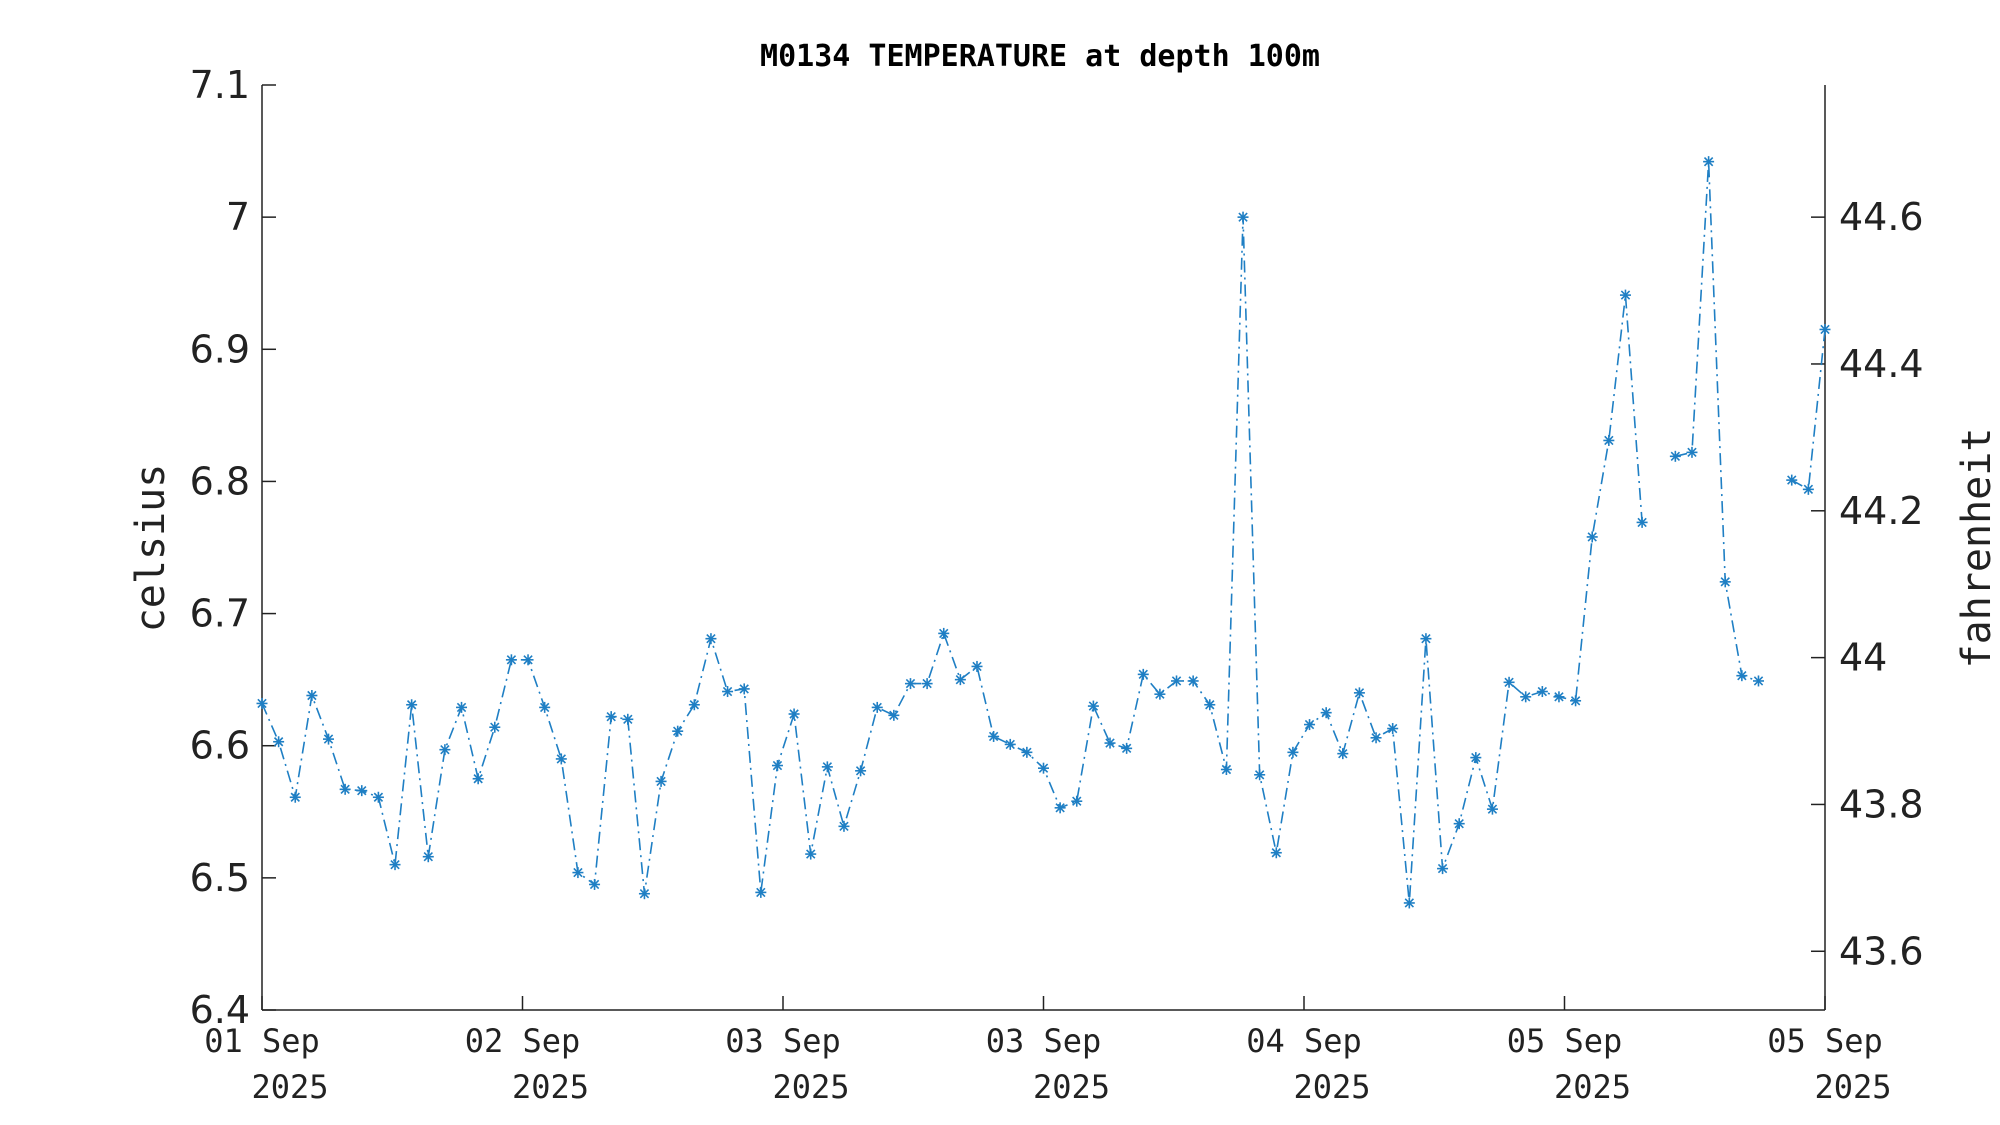  I want to click on y-tick-label: 6.7, so click(220, 614).